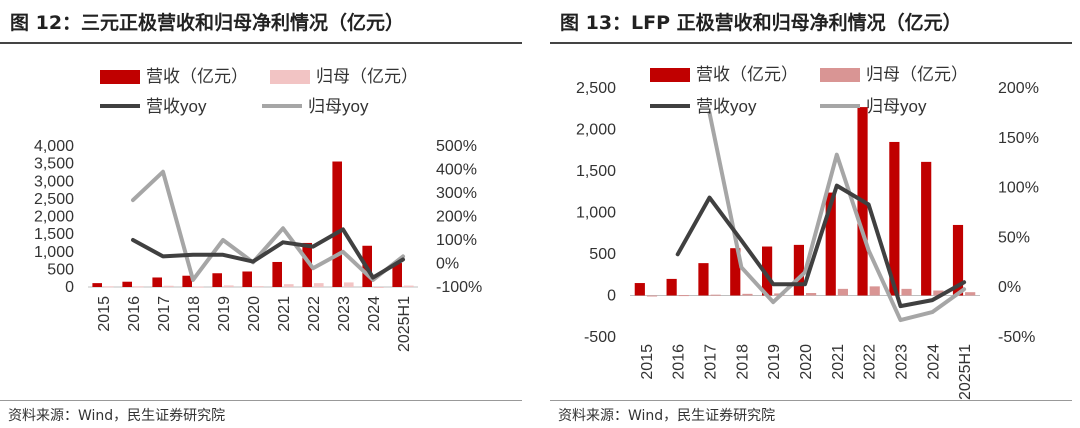 The width and height of the screenshot is (1080, 428). Describe the element at coordinates (456, 146) in the screenshot. I see `right-axis-tick-label: 500%` at that location.